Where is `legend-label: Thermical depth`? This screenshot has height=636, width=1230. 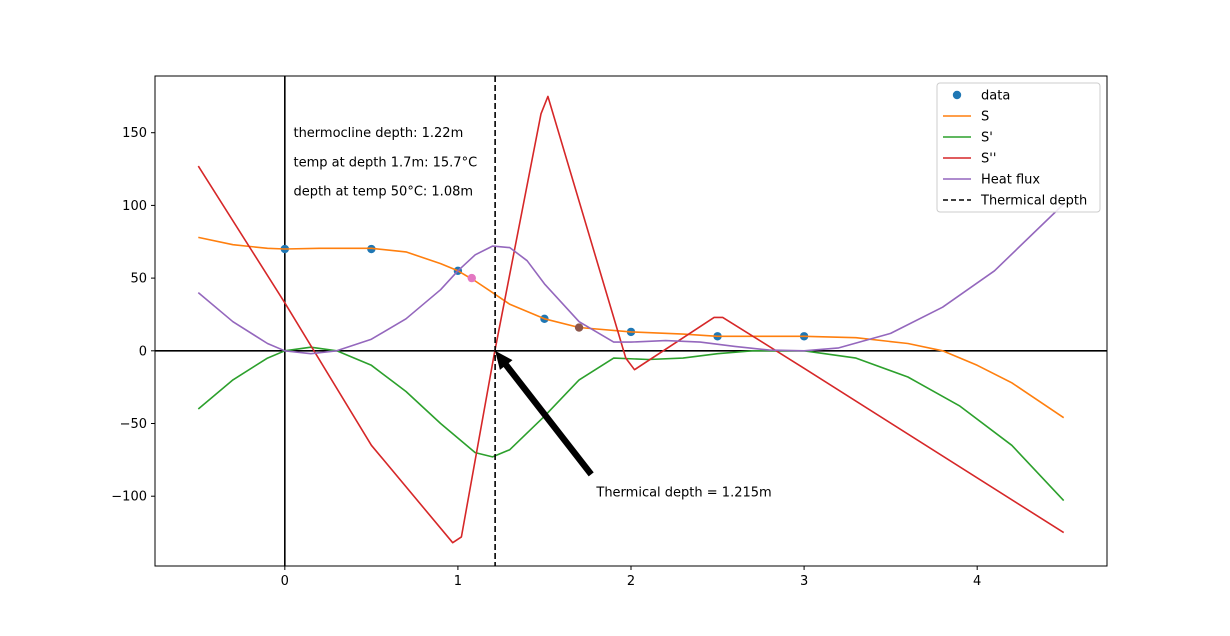
legend-label: Thermical depth is located at coordinates (1033, 201).